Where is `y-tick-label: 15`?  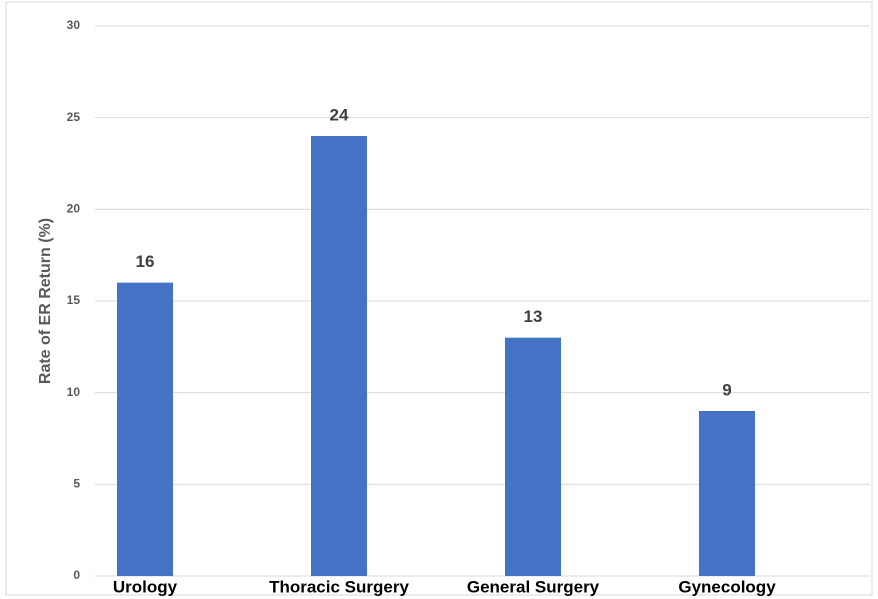
y-tick-label: 15 is located at coordinates (74, 300).